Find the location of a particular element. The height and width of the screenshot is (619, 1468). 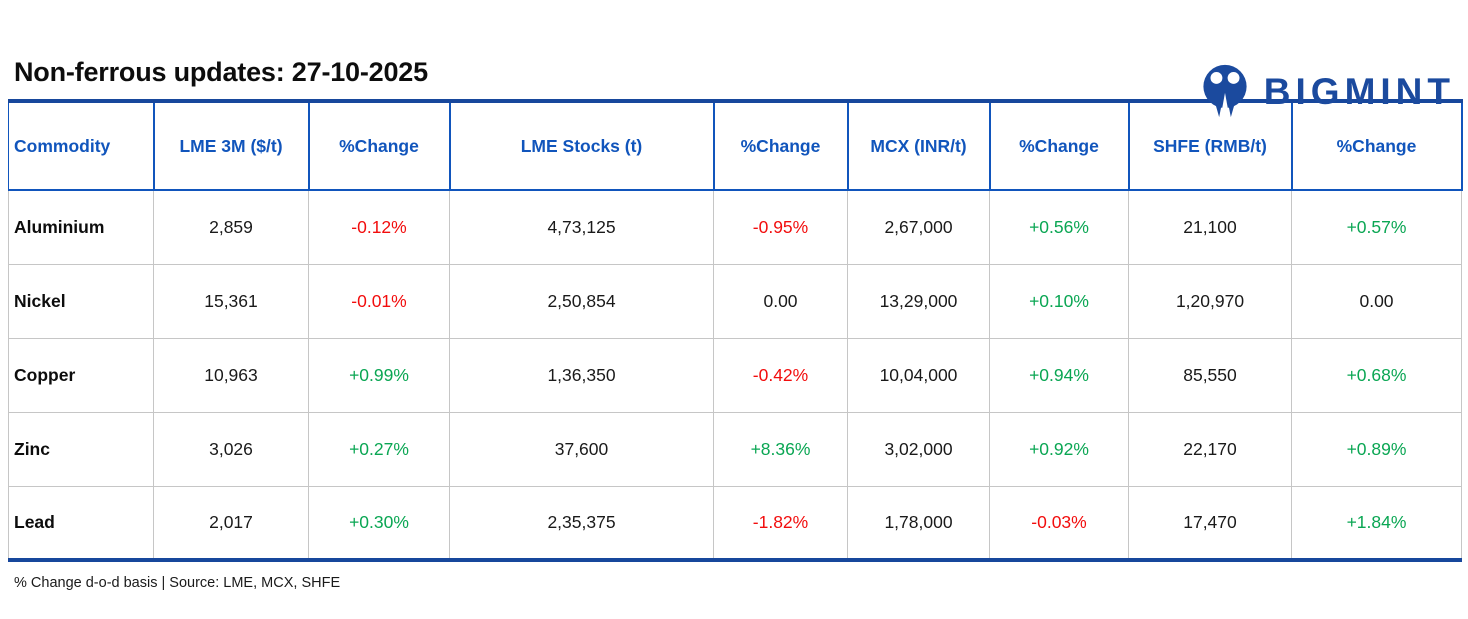

commodity-name: Lead is located at coordinates (81, 523).